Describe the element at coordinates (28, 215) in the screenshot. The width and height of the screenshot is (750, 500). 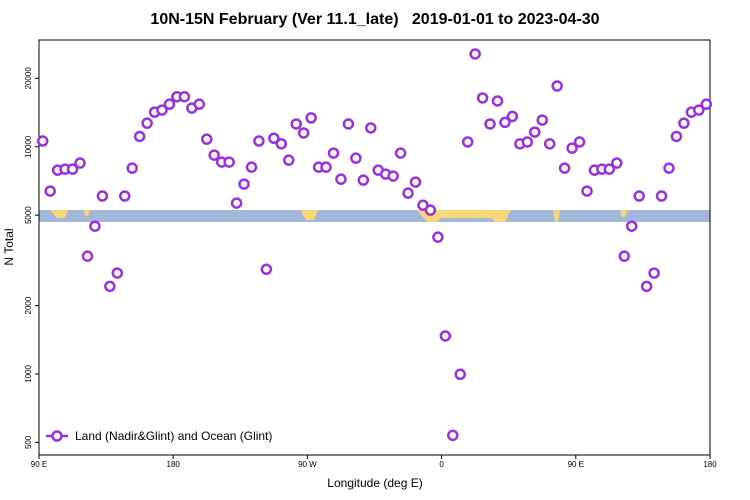
I see `y-tick-label: 5000` at that location.